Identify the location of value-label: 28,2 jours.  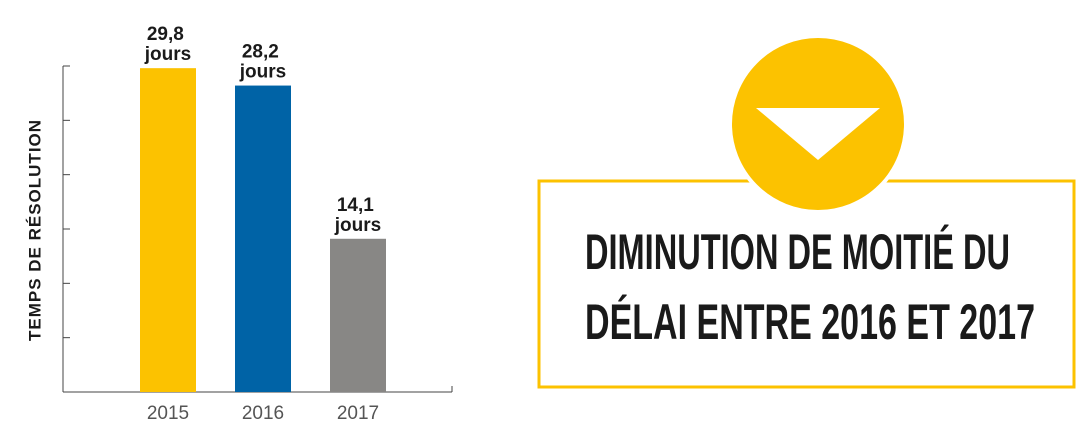
(262, 62).